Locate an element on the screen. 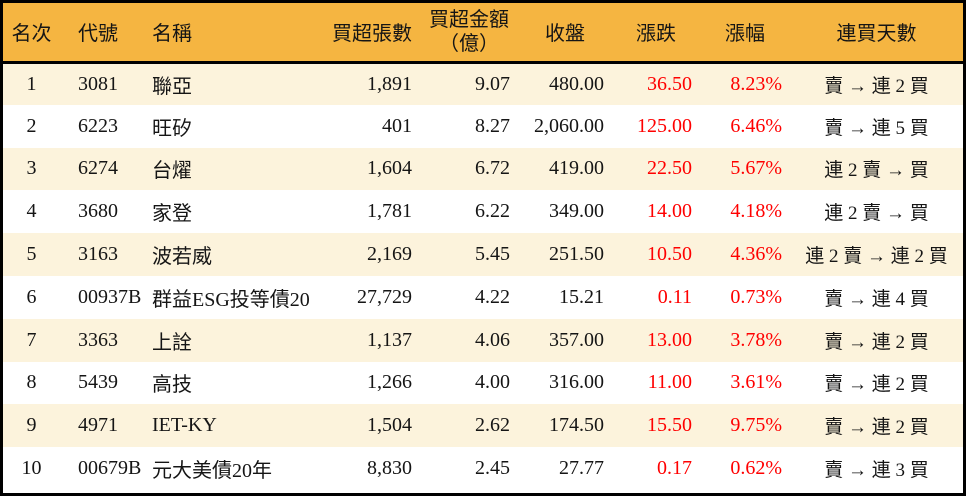  cell-rank: 1 is located at coordinates (31, 83).